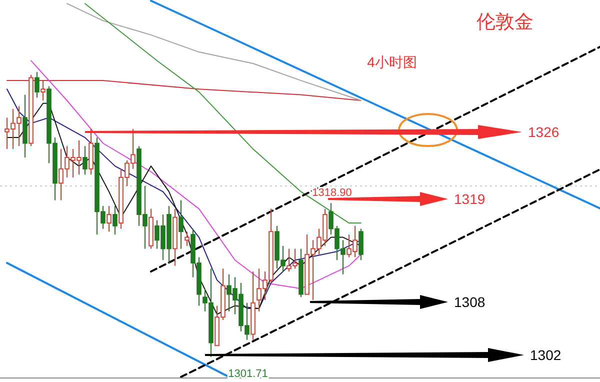  What do you see at coordinates (392, 62) in the screenshot?
I see `chart-subtitle: 4小时图` at bounding box center [392, 62].